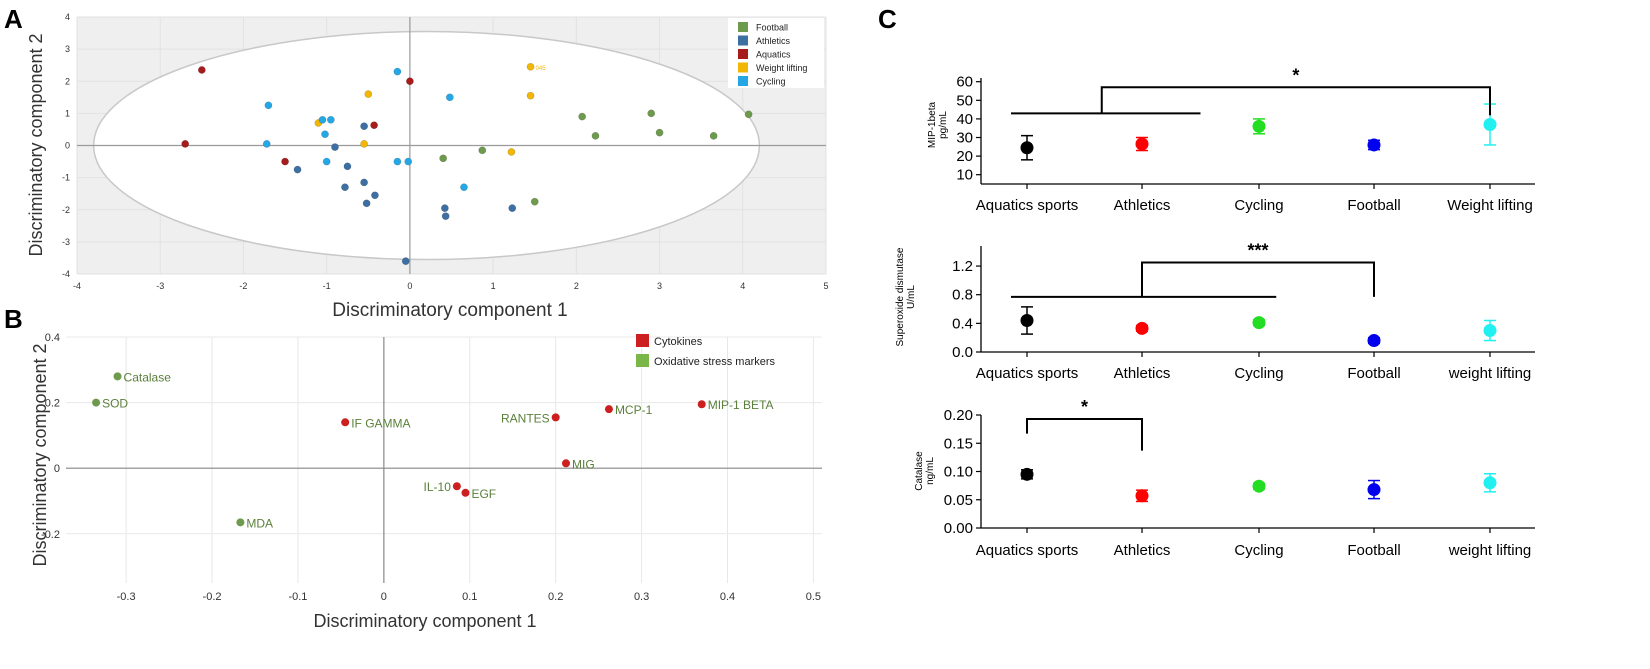 This screenshot has height=669, width=1650. What do you see at coordinates (259, 523) in the screenshot?
I see `panel-b-point-label-mda: MDA` at bounding box center [259, 523].